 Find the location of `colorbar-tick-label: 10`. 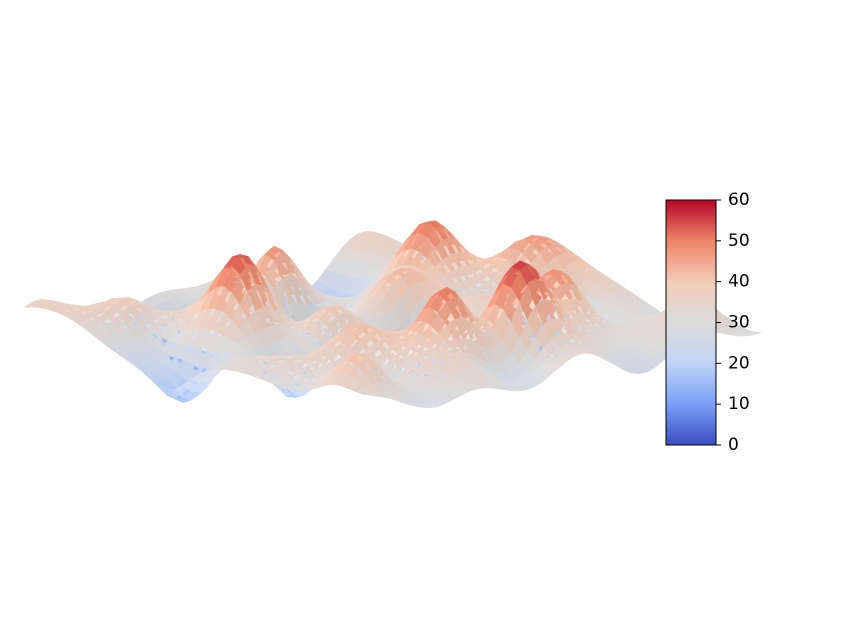

colorbar-tick-label: 10 is located at coordinates (739, 404).